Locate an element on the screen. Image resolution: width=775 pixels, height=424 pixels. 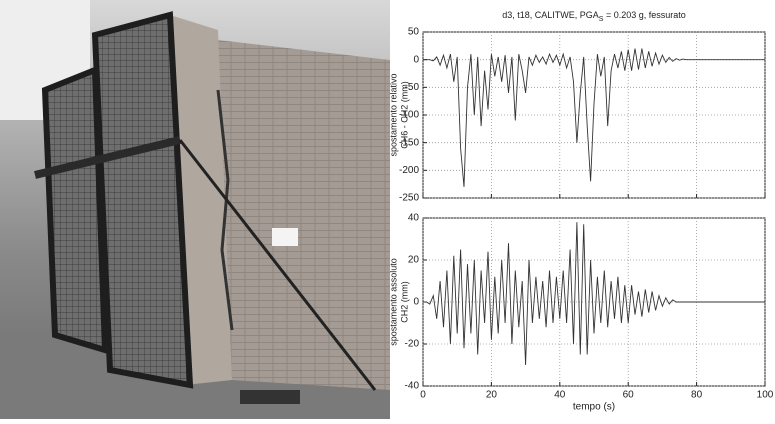
y-tick-label: -50 is located at coordinates (412, 87).